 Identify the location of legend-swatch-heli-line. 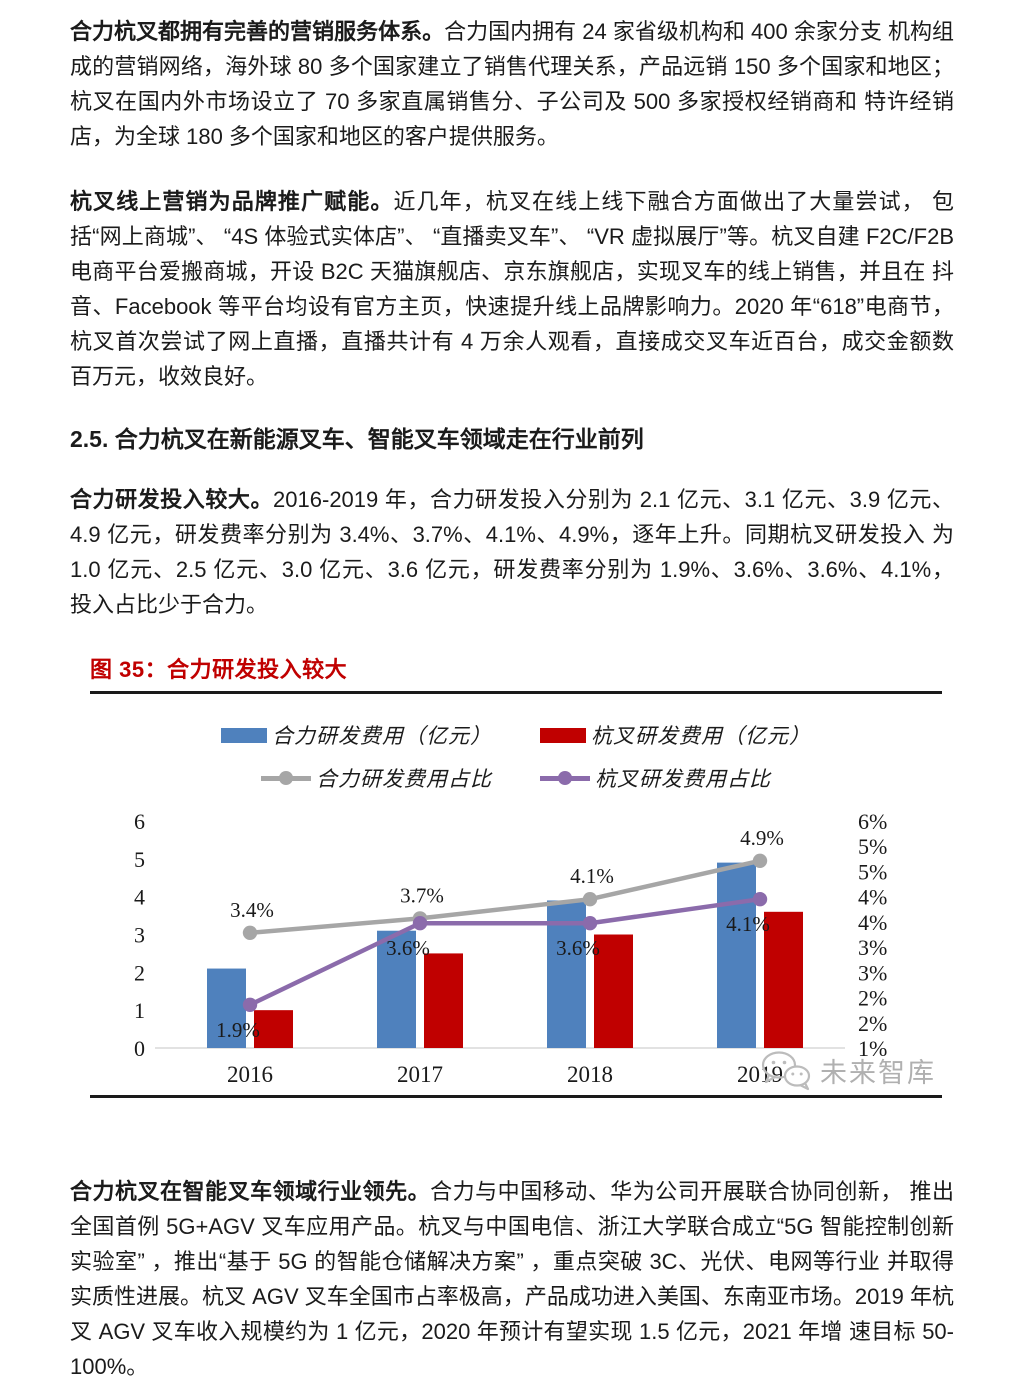
(286, 778).